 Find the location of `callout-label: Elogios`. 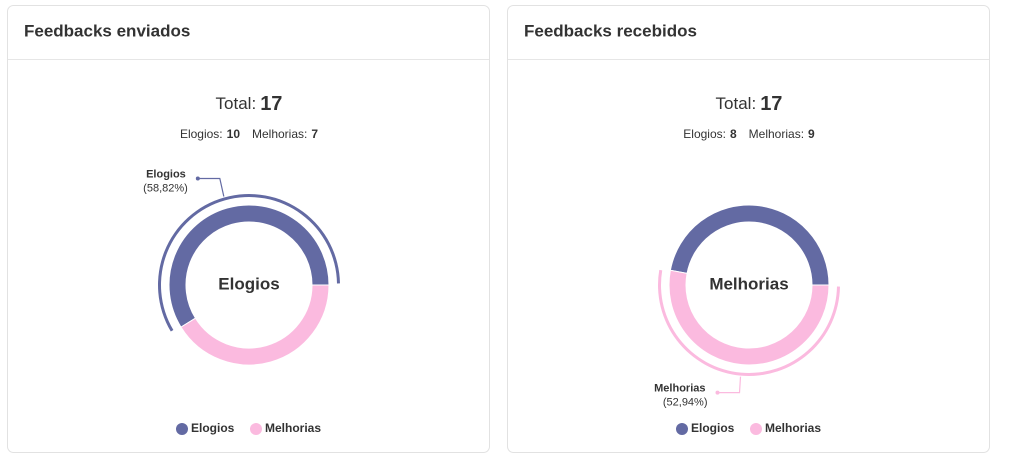

callout-label: Elogios is located at coordinates (166, 174).